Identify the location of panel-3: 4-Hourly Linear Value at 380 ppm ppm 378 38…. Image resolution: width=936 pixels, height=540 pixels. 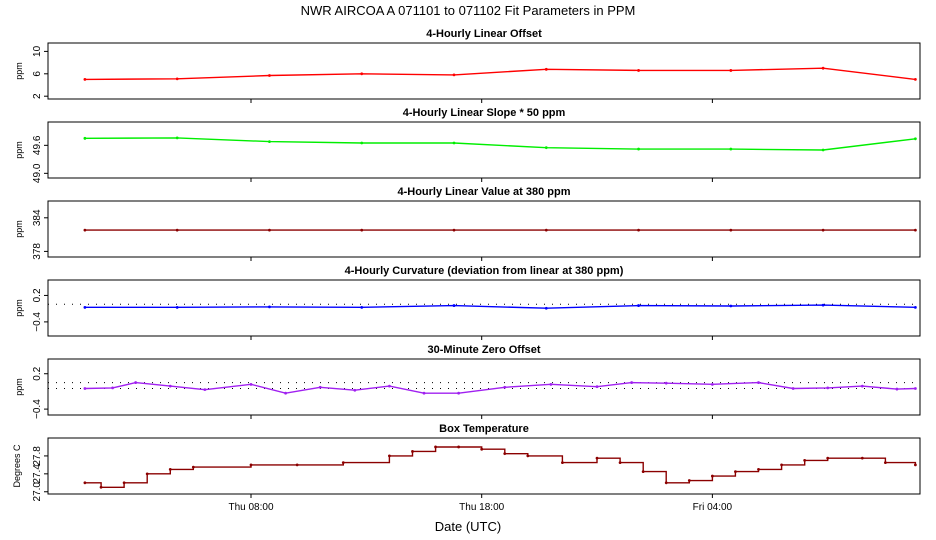
(467, 223).